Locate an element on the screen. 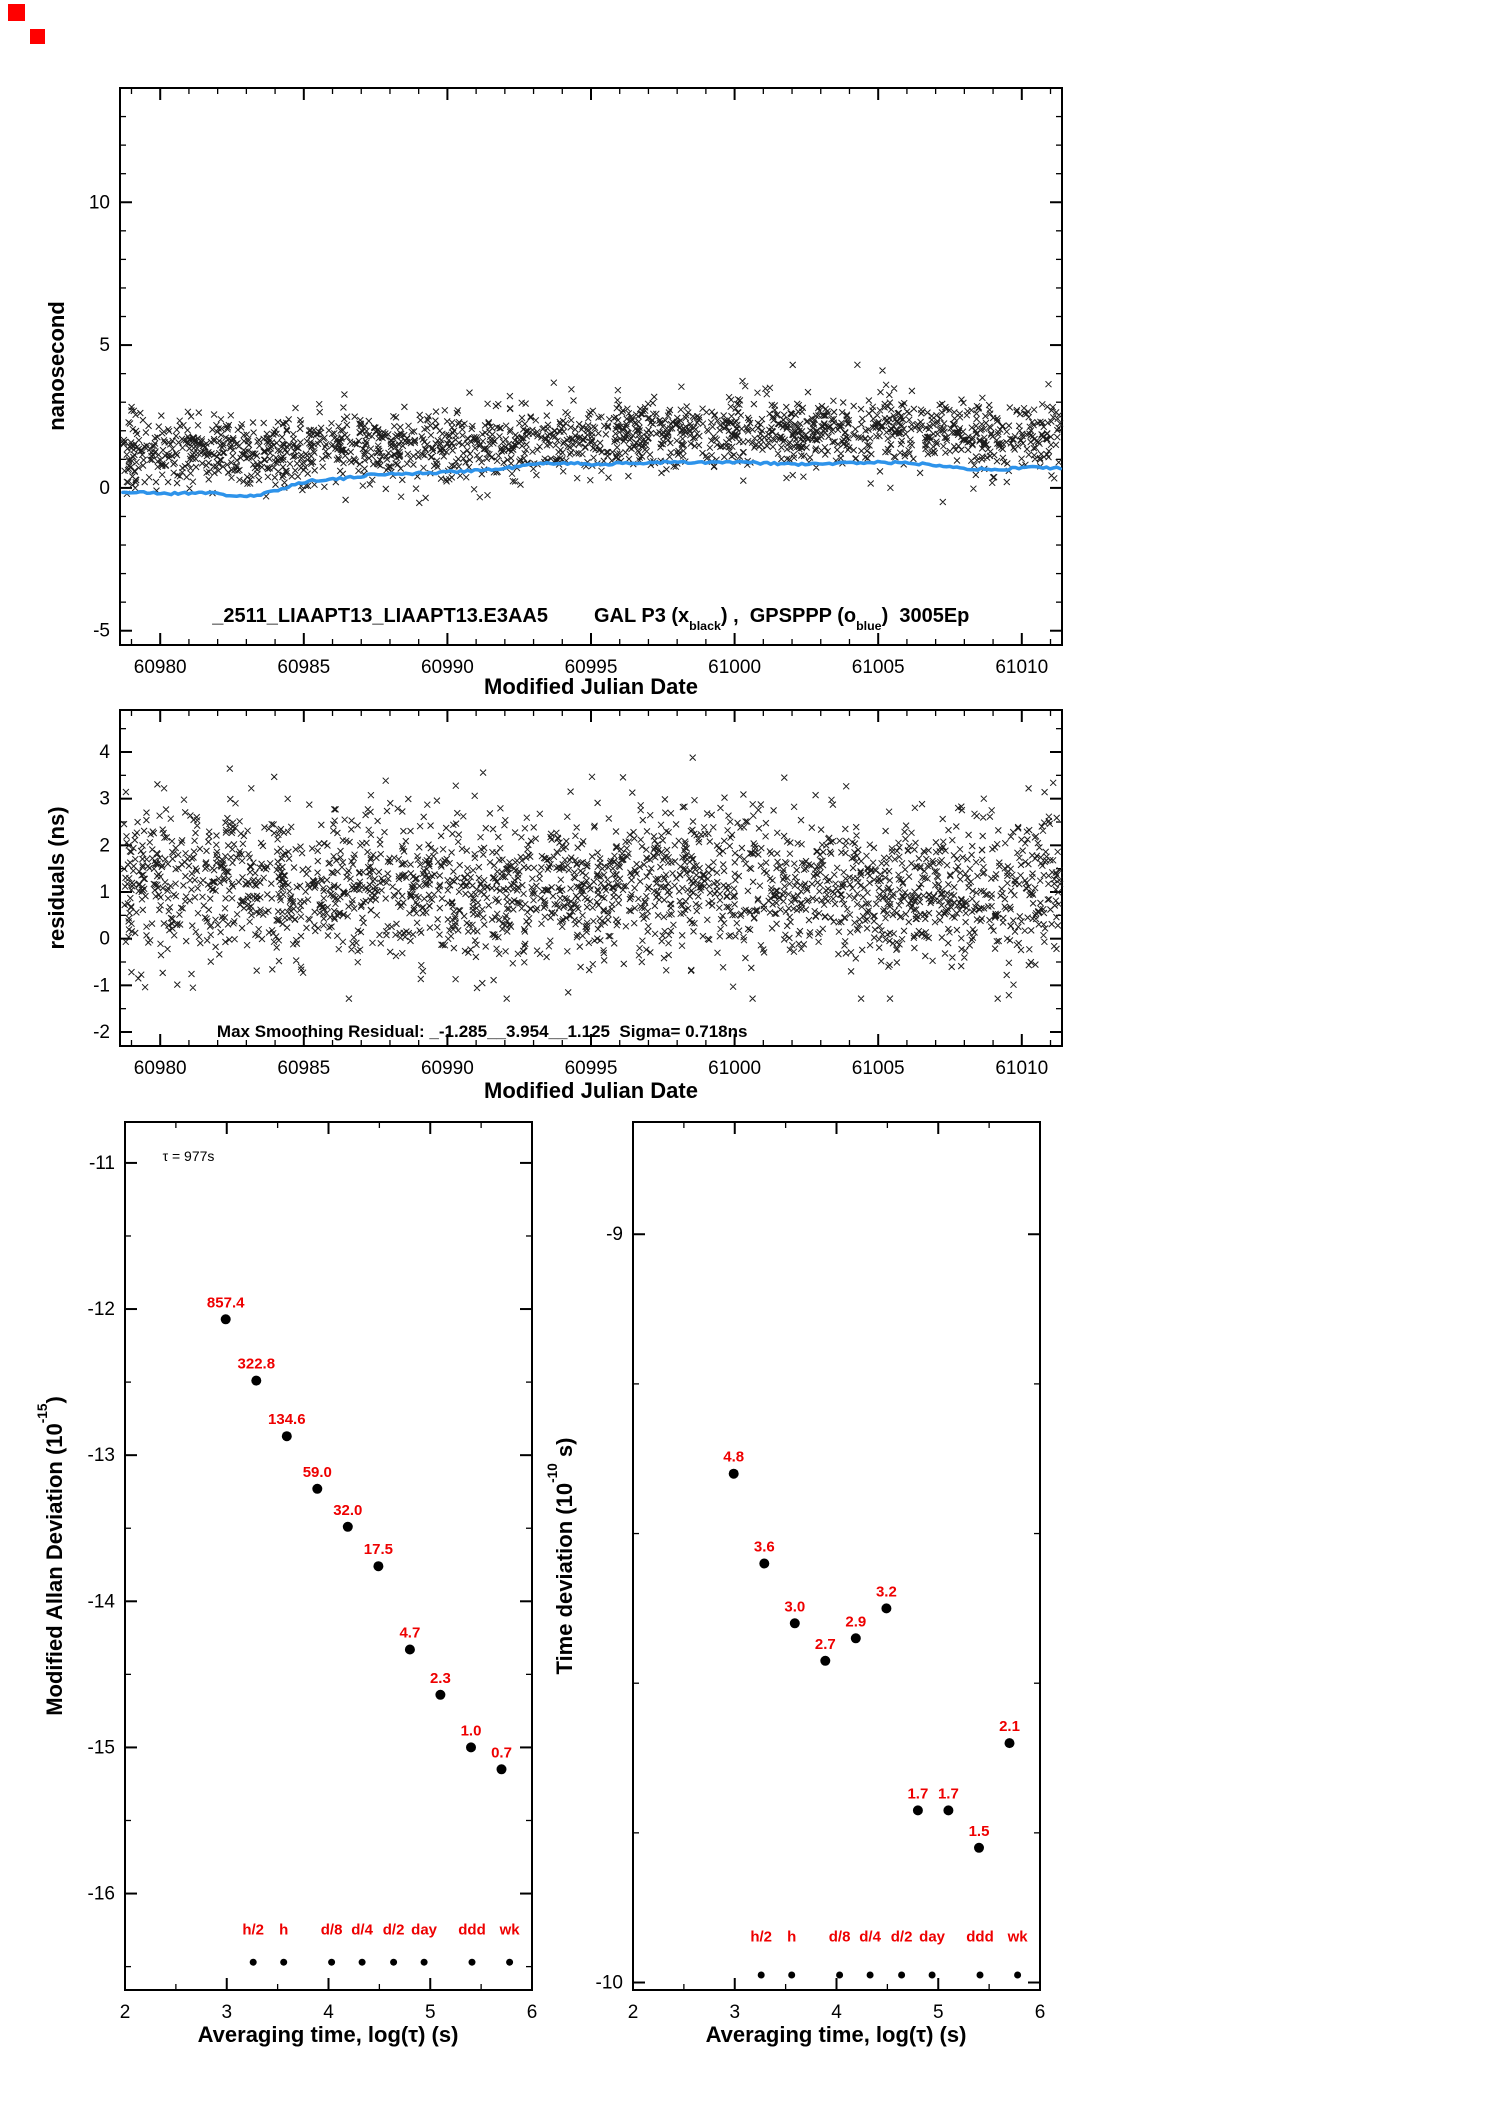 The height and width of the screenshot is (2105, 1488). x-tick-label: 61010 is located at coordinates (1021, 667).